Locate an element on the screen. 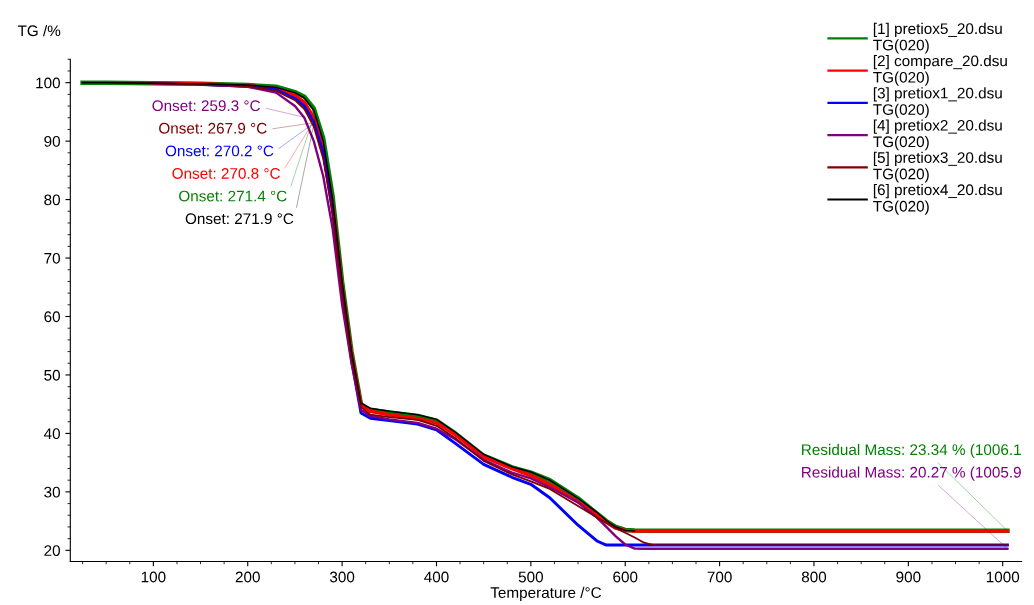 The image size is (1034, 605). x-tick-label: 300 is located at coordinates (342, 577).